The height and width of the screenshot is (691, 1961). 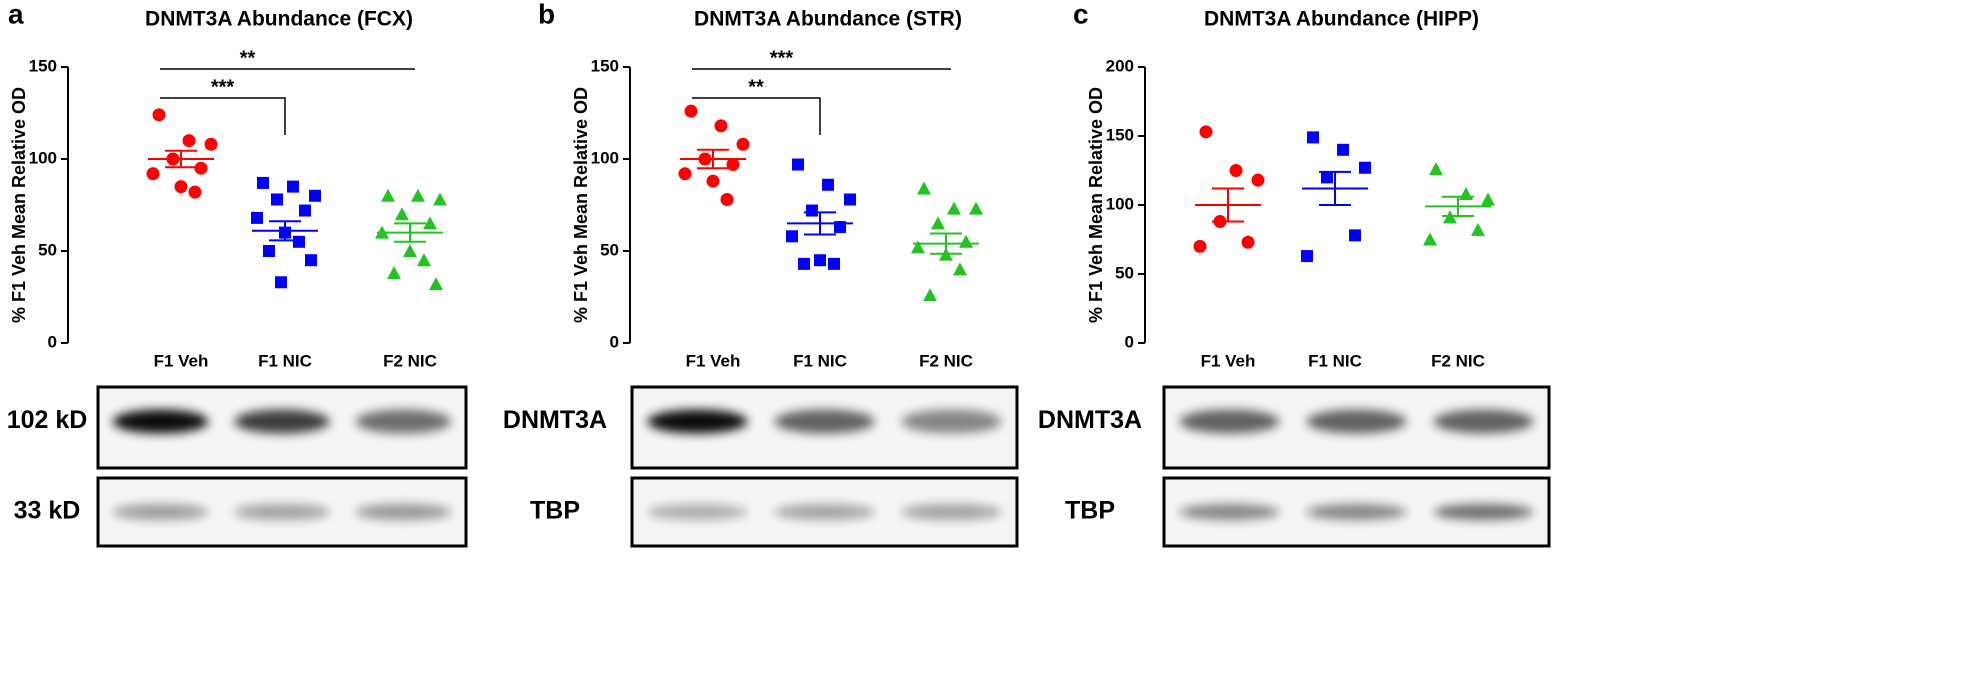 What do you see at coordinates (52, 341) in the screenshot?
I see `y-tick-label: 0` at bounding box center [52, 341].